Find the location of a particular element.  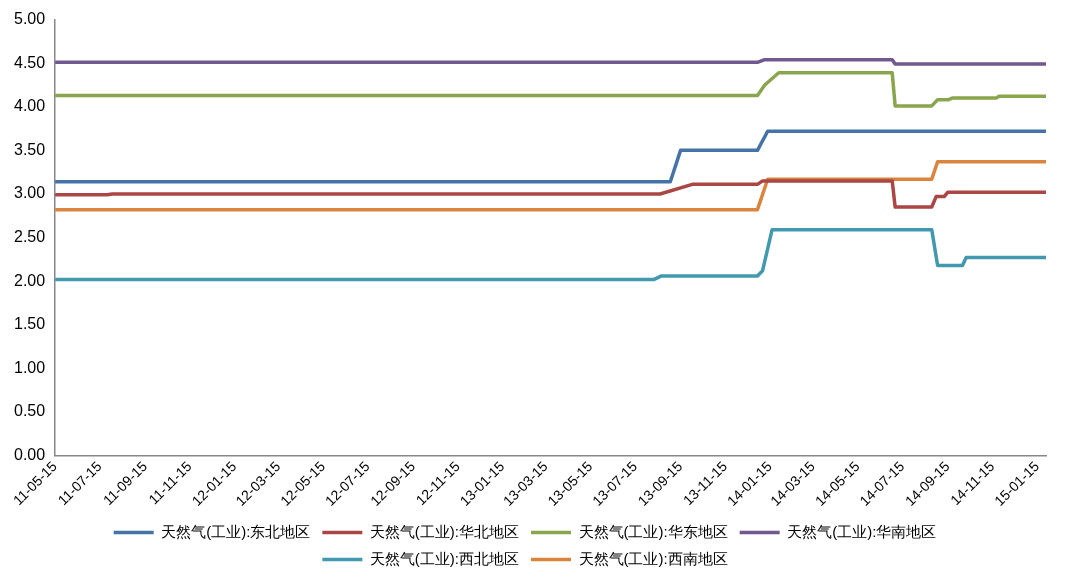

legend-label: 天然气(工业):华东地区 is located at coordinates (653, 531).